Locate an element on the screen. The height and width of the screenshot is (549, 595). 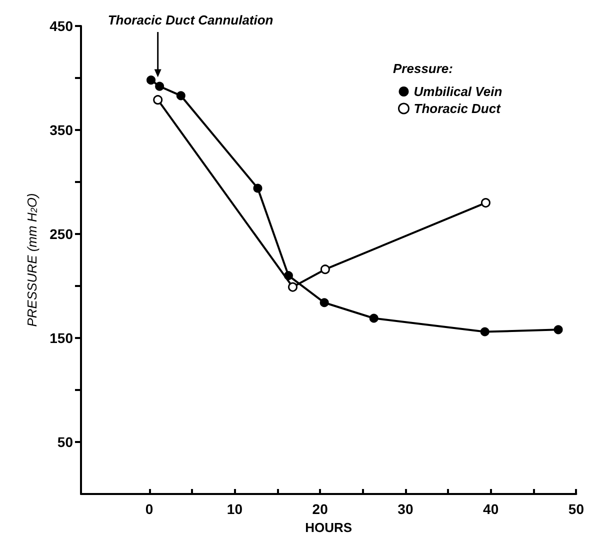
y-tick-label: 150 is located at coordinates (62, 338).